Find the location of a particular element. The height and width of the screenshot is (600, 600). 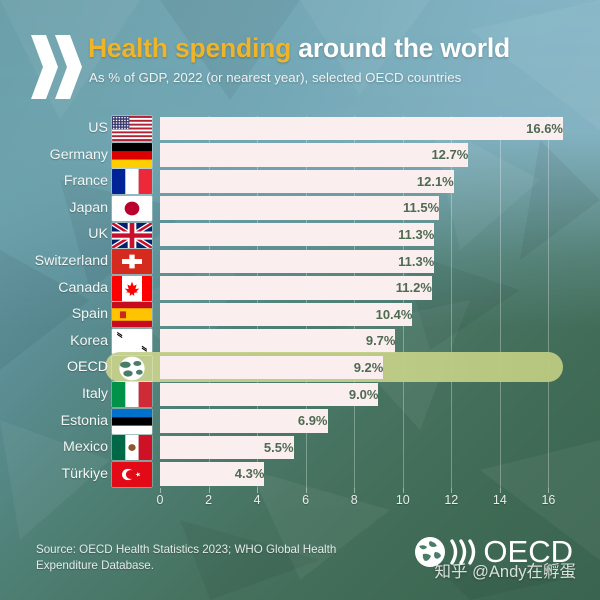

korea-flag-icon is located at coordinates (132, 341).